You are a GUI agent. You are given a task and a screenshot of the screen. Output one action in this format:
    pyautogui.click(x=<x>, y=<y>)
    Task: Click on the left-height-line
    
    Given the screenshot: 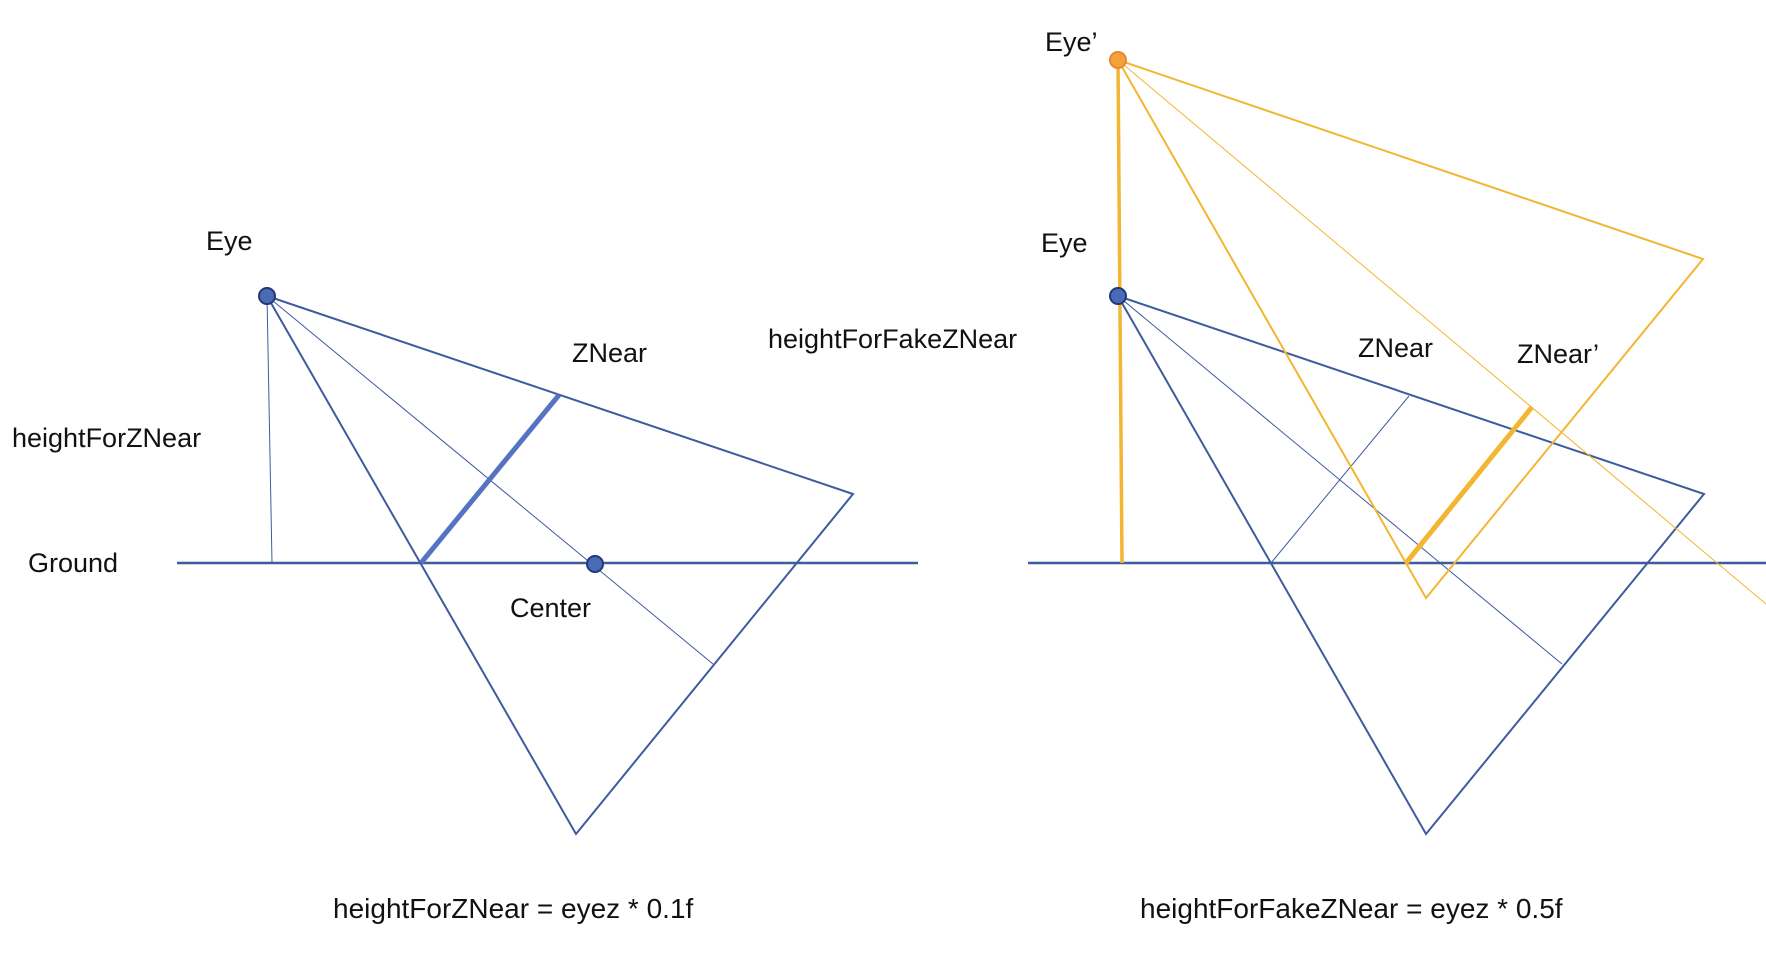 What is the action you would take?
    pyautogui.click(x=269, y=429)
    